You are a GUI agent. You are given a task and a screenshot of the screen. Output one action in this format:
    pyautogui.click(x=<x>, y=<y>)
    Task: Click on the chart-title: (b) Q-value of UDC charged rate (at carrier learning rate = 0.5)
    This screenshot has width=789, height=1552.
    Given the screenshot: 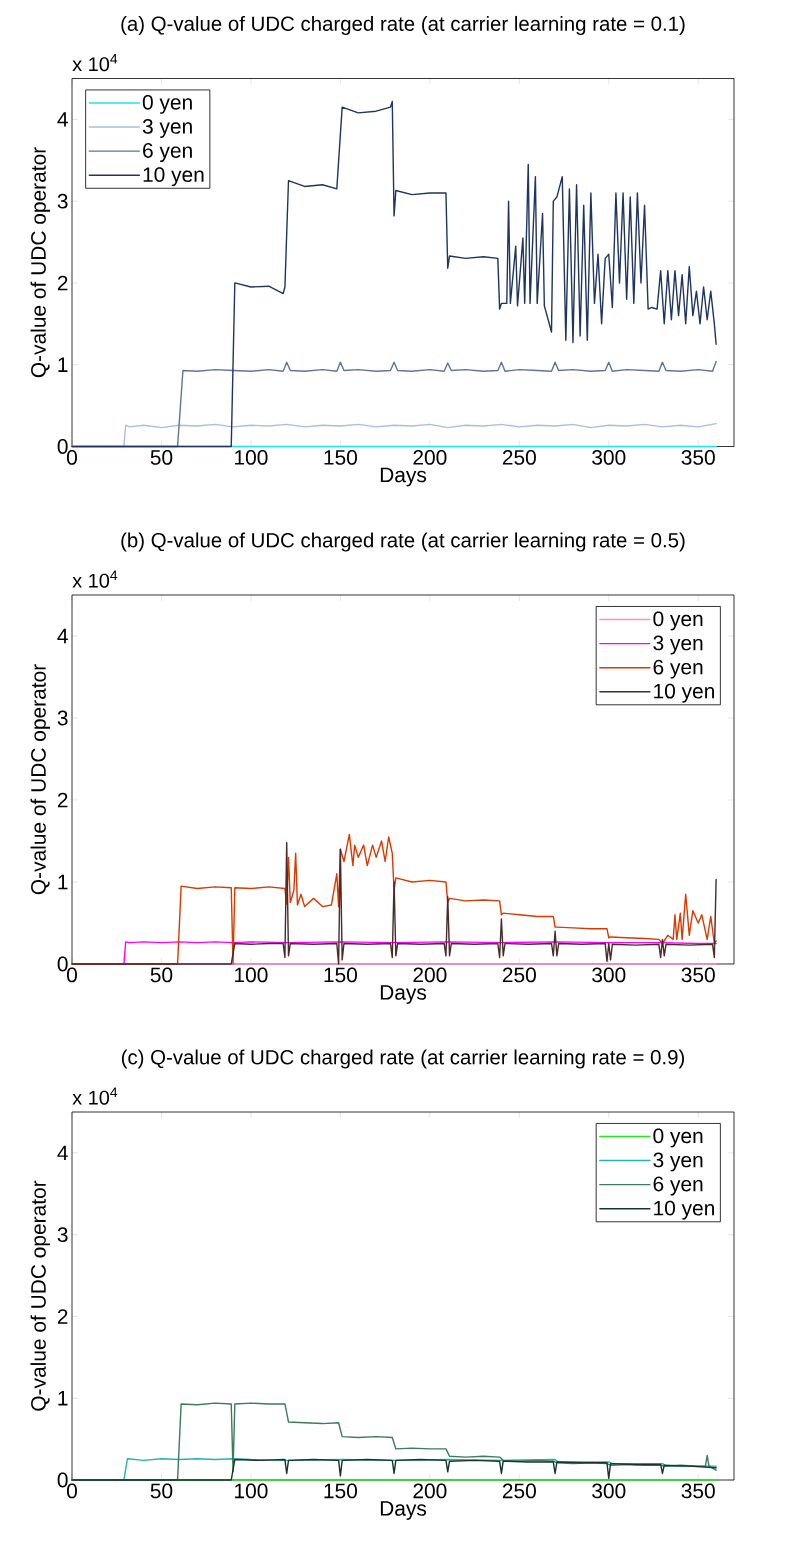 What is the action you would take?
    pyautogui.click(x=403, y=542)
    